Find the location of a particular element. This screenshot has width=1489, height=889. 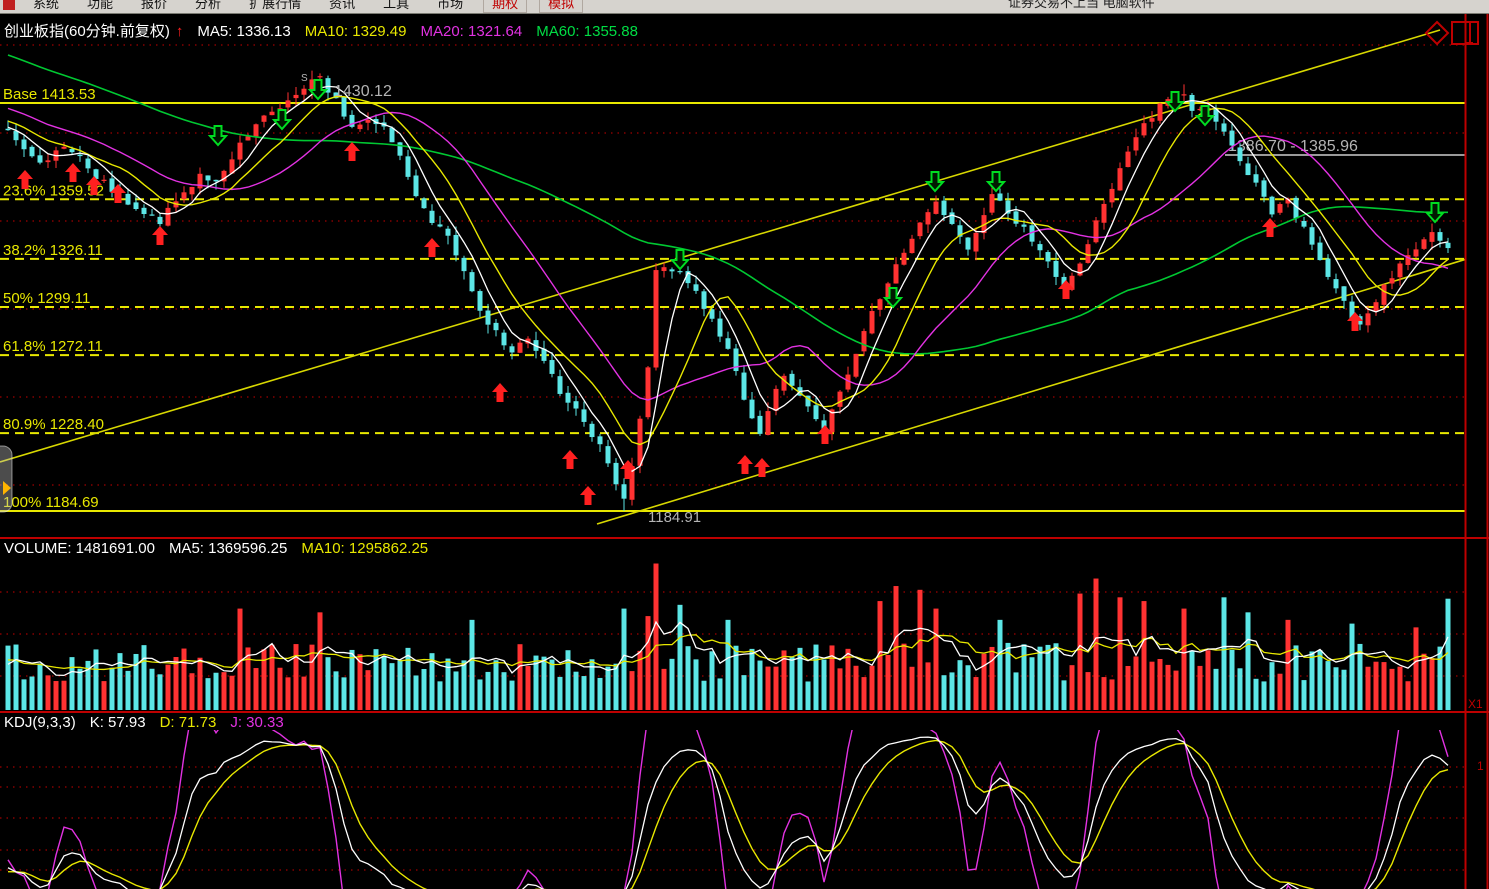

menu-item-7: 市场 is located at coordinates (450, 5).